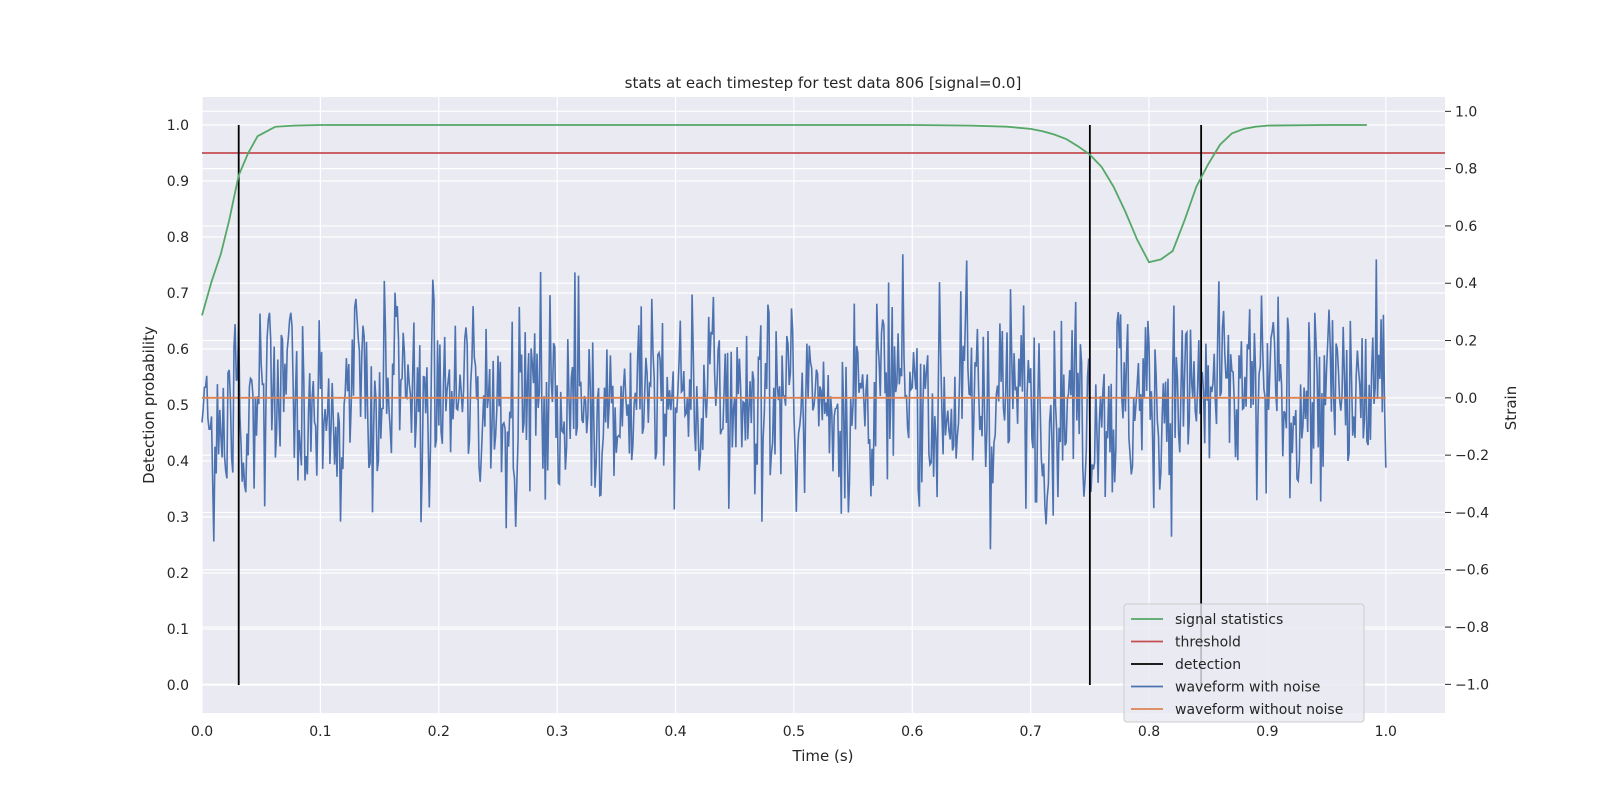 The height and width of the screenshot is (804, 1600). What do you see at coordinates (178, 574) in the screenshot?
I see `y-tick-label-left: 0.2` at bounding box center [178, 574].